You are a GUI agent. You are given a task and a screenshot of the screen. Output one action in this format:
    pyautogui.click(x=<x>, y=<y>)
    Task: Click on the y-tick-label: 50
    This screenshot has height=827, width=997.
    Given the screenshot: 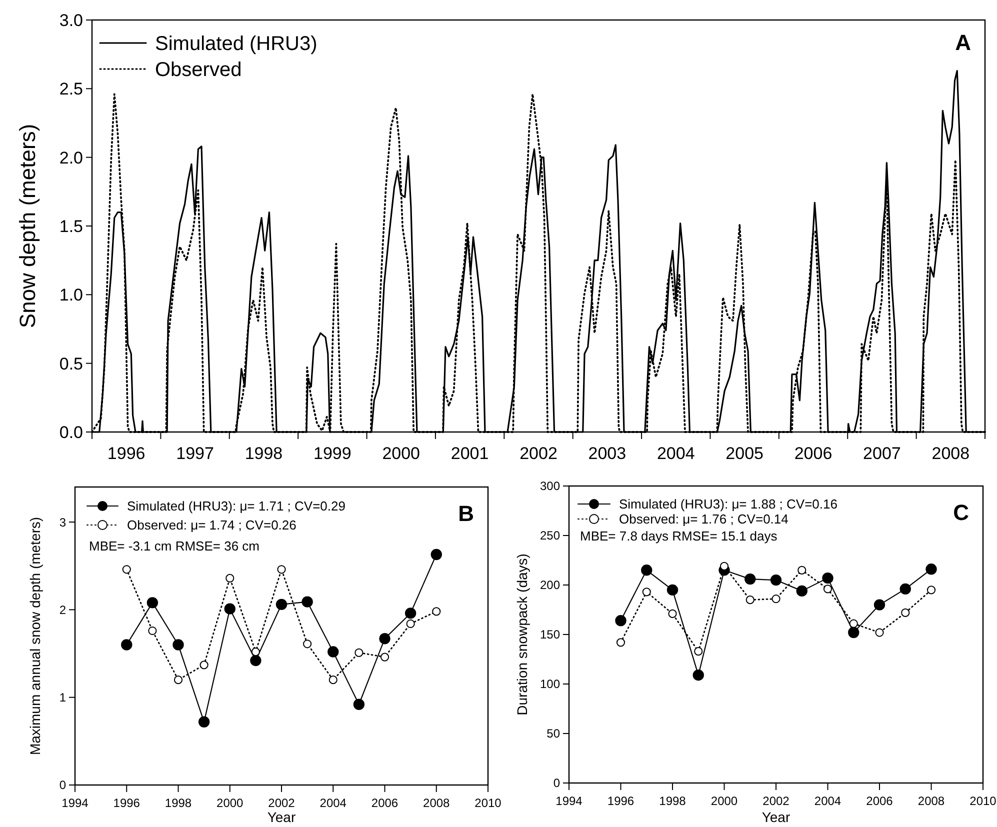 What is the action you would take?
    pyautogui.click(x=553, y=733)
    